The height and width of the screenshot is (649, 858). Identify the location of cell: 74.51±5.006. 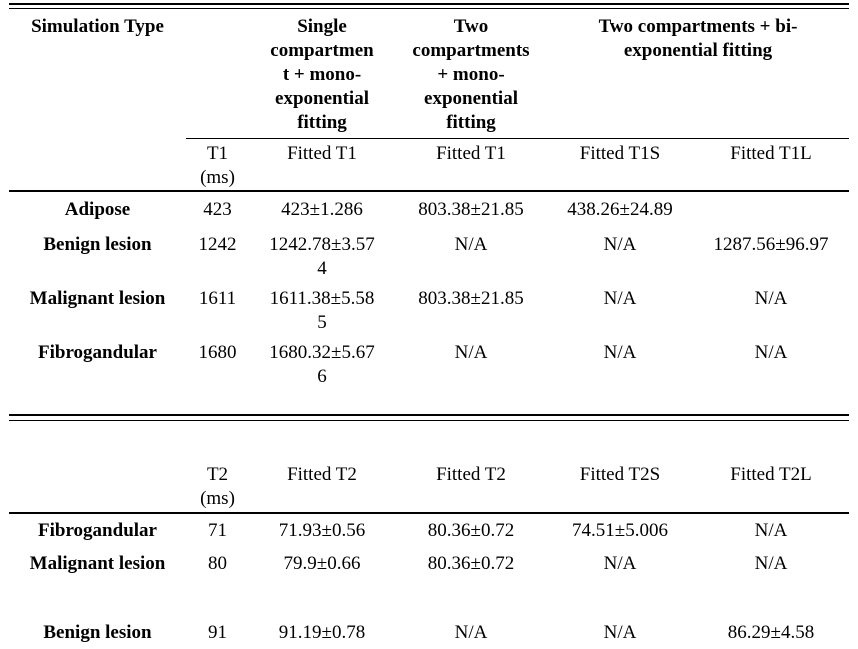
(620, 530).